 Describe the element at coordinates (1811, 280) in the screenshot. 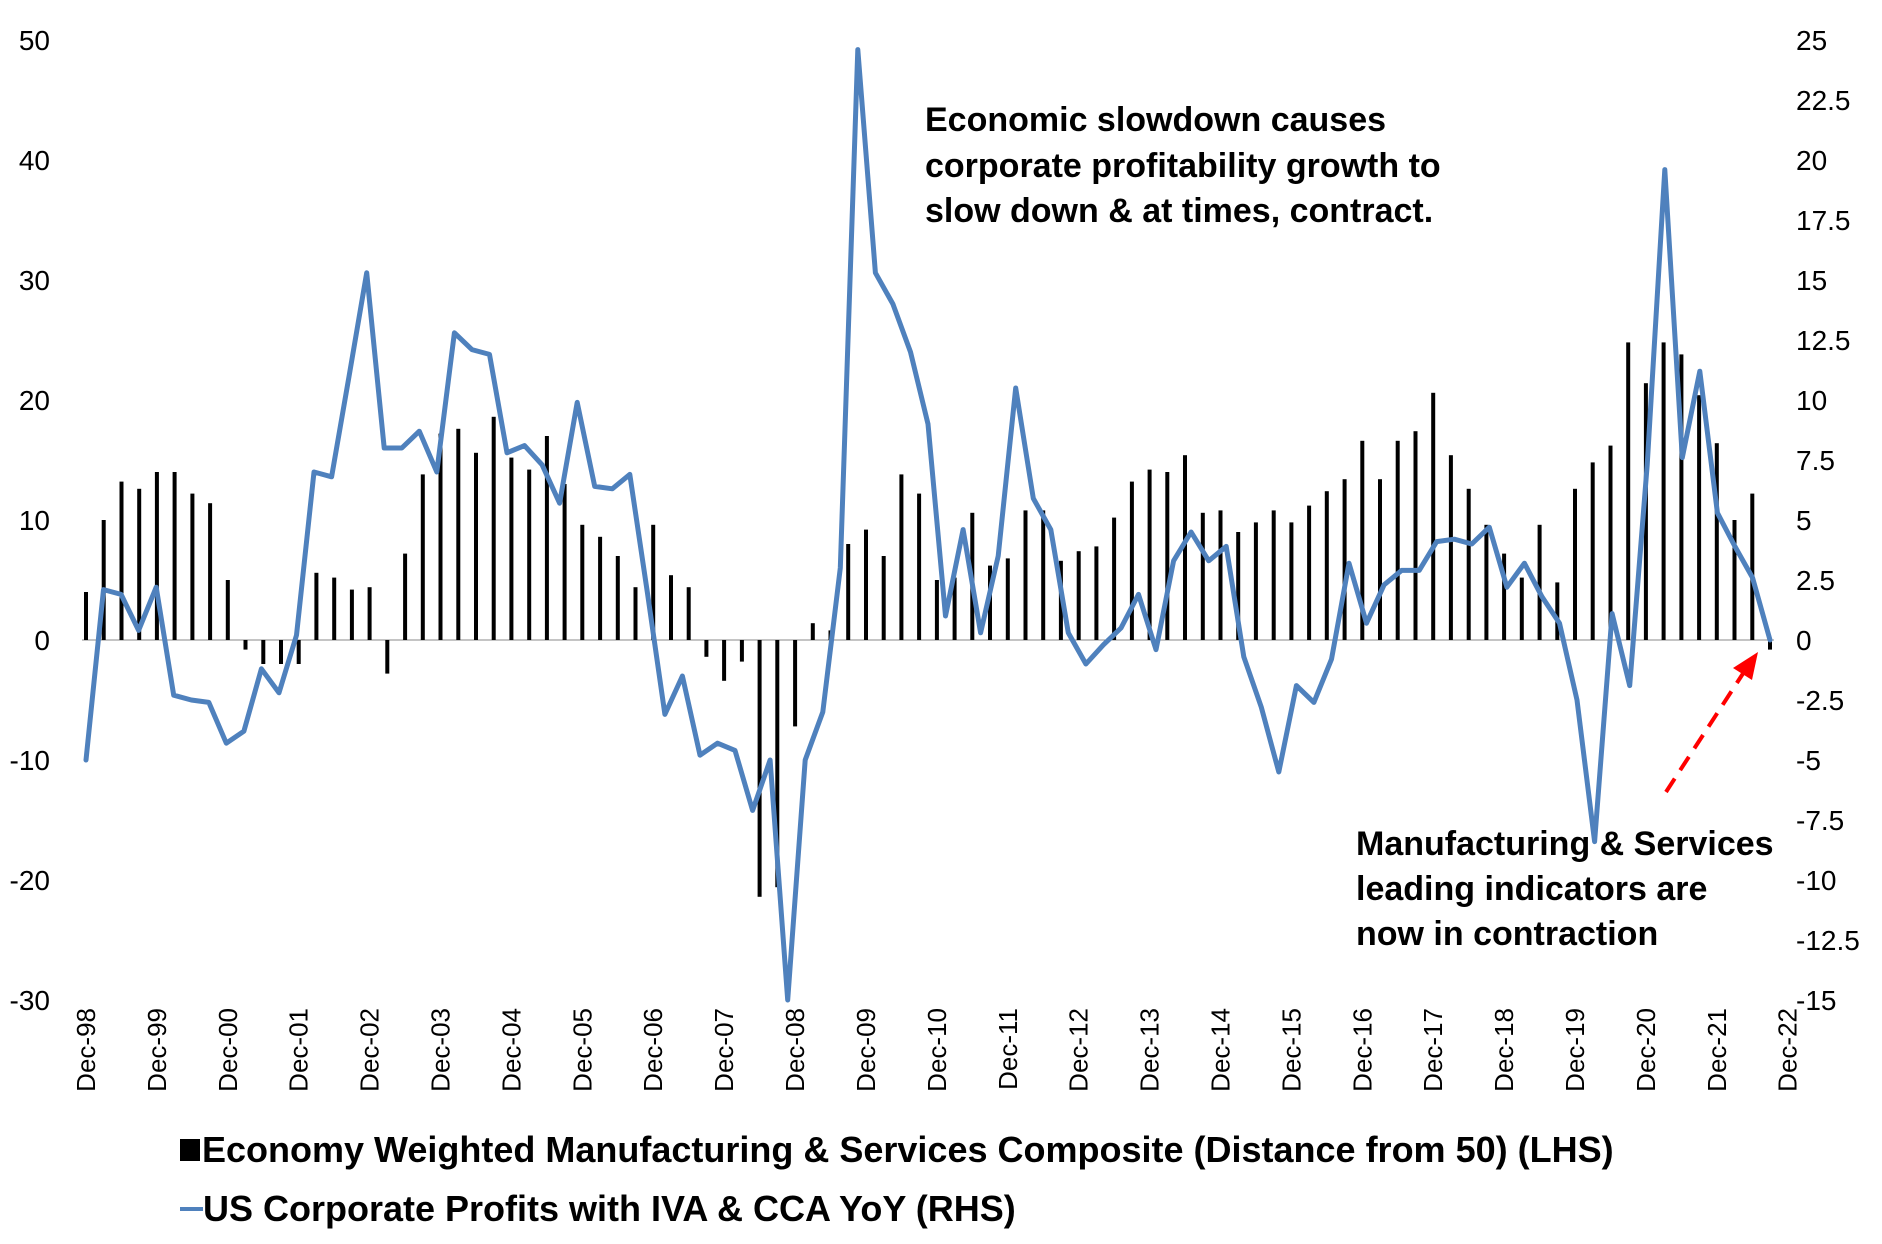

I see `right-tick-label: 15` at that location.